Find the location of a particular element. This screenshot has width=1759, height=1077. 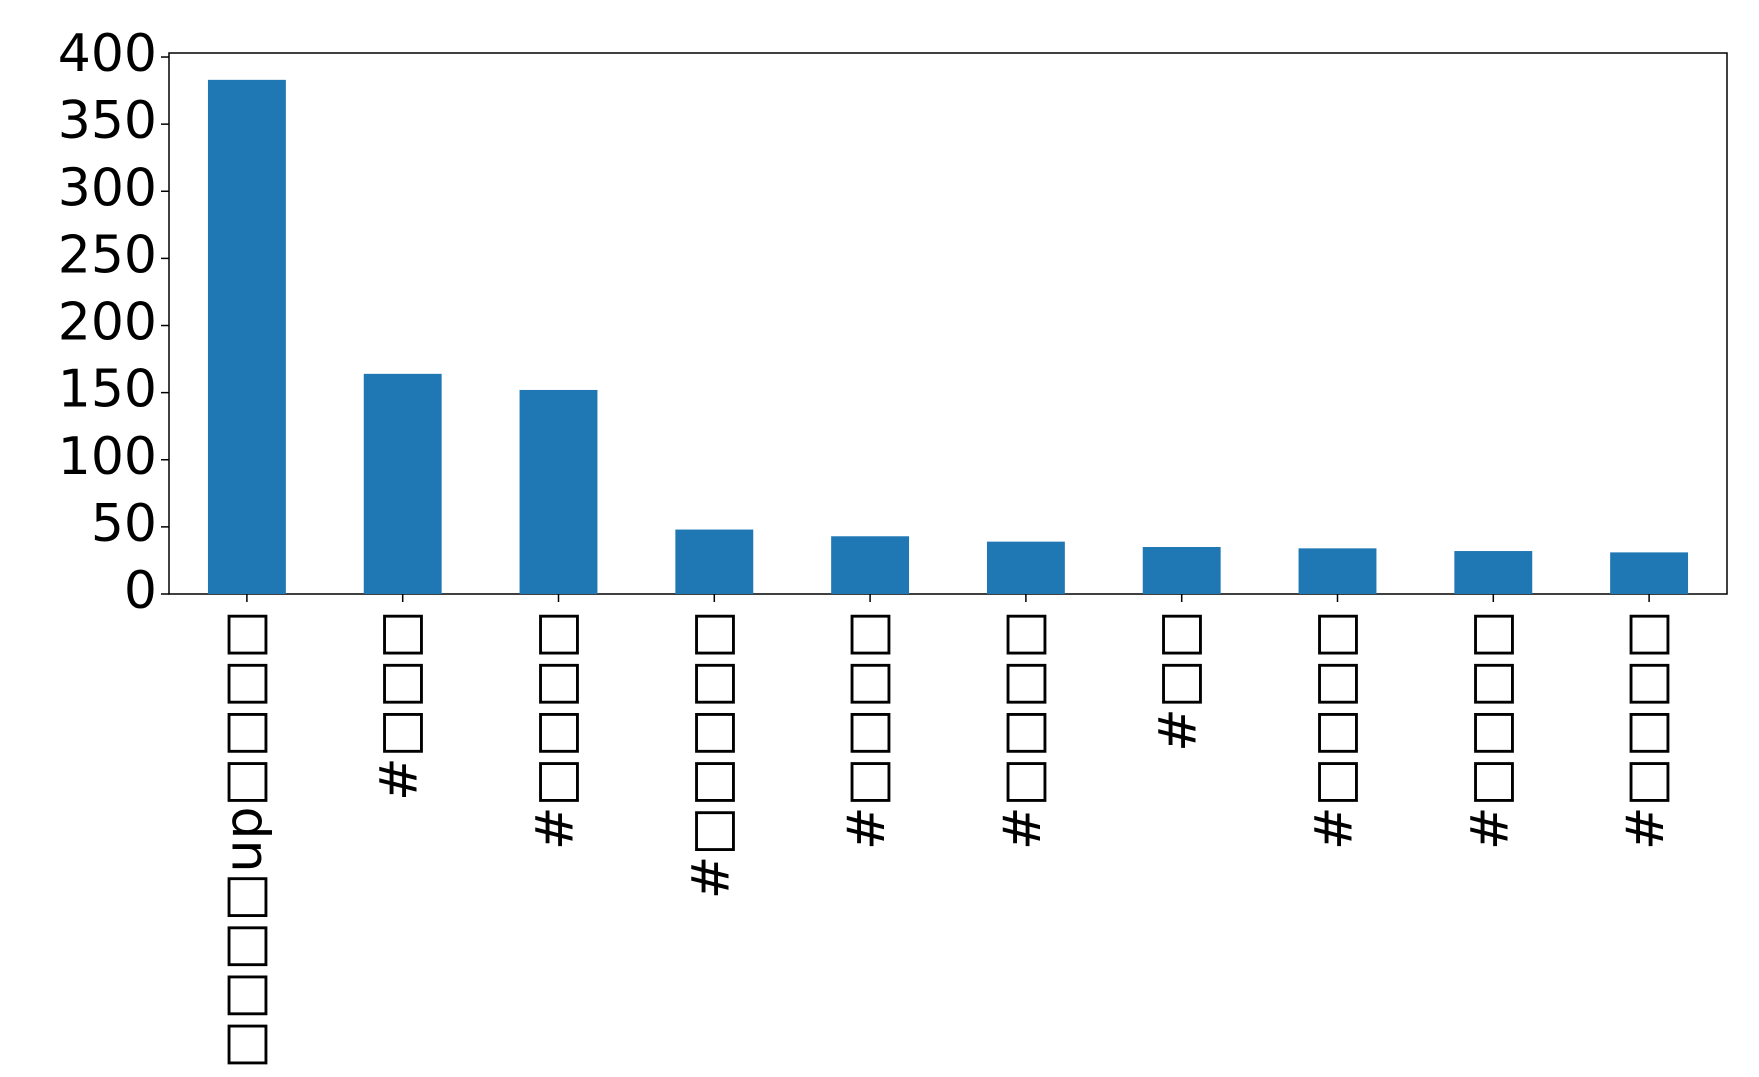

x-tick-label: #□□□□up□□□□ is located at coordinates (244, 841).